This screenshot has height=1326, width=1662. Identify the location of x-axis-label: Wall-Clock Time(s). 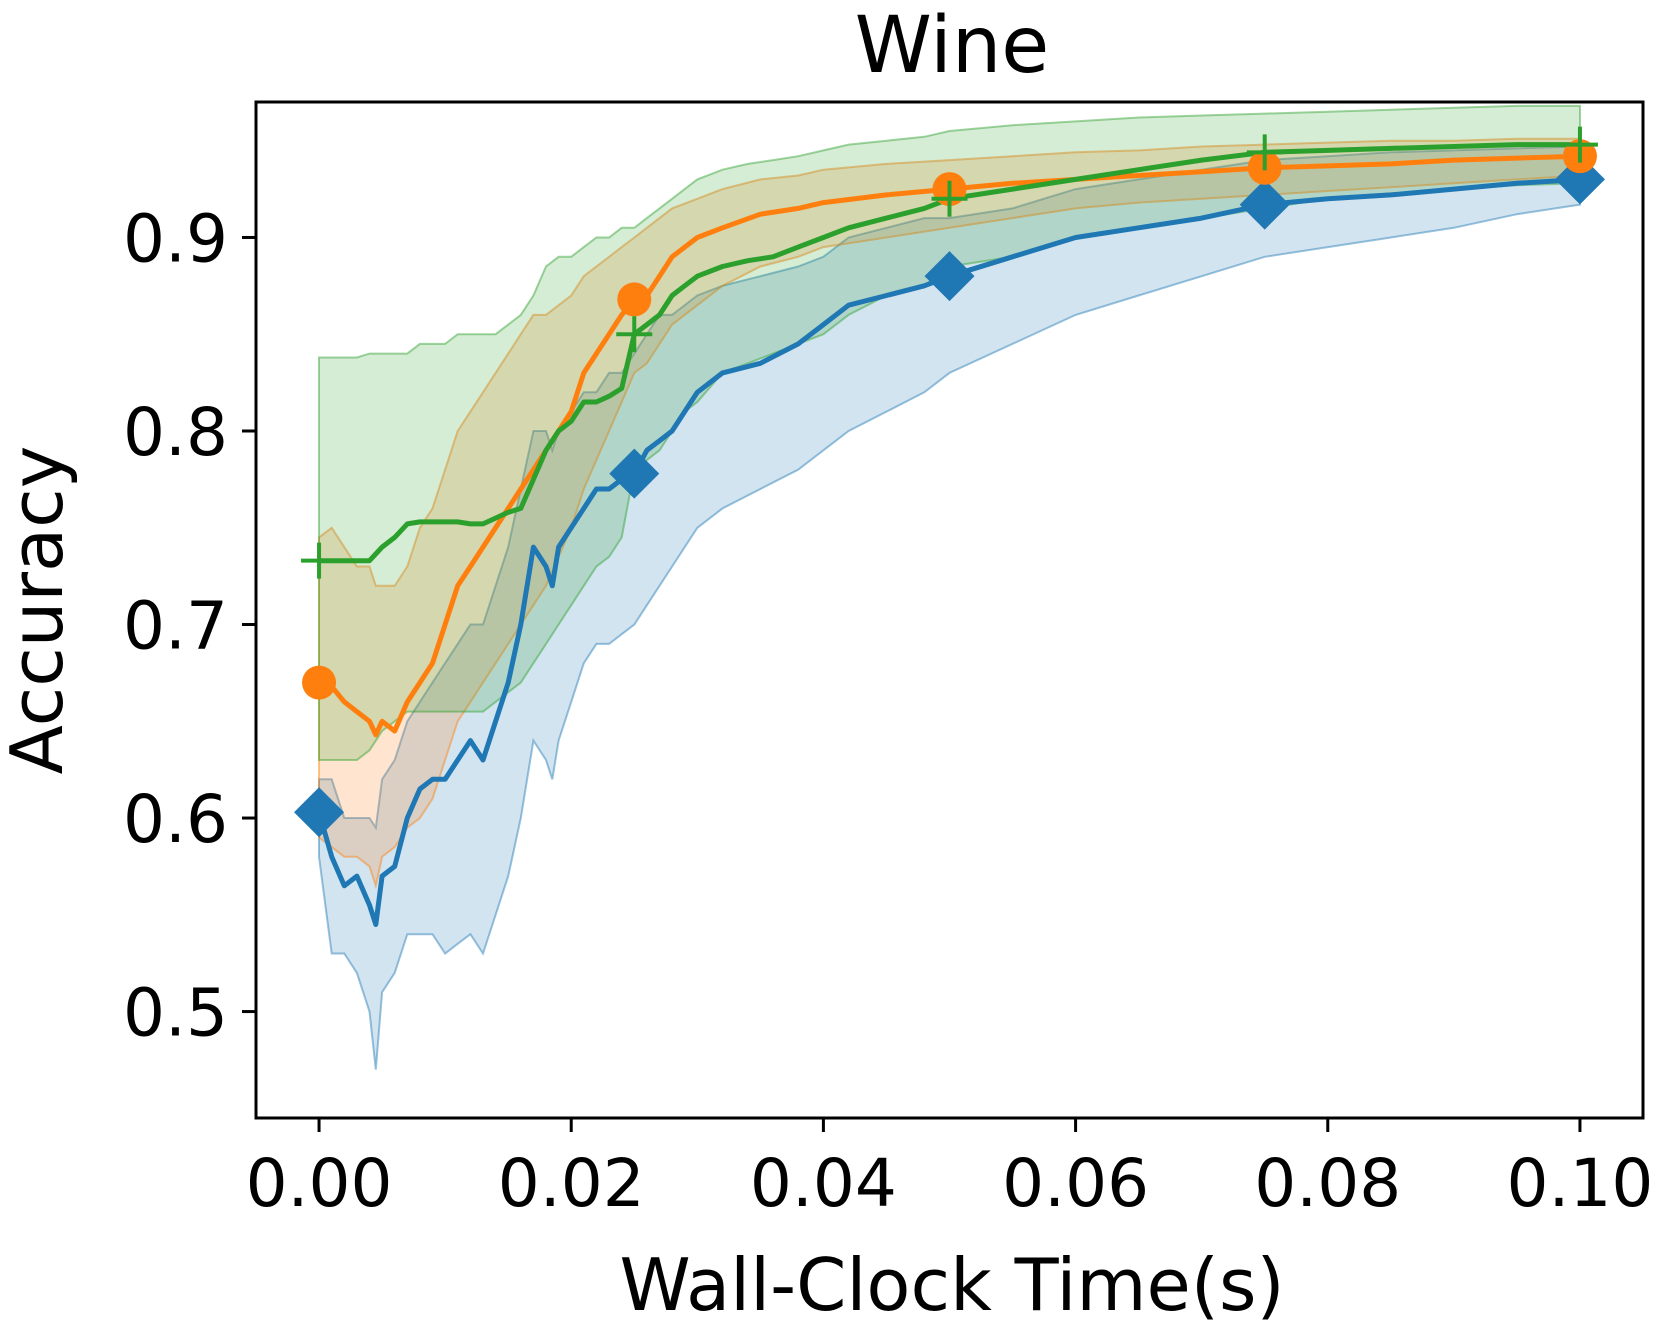
(951, 1284).